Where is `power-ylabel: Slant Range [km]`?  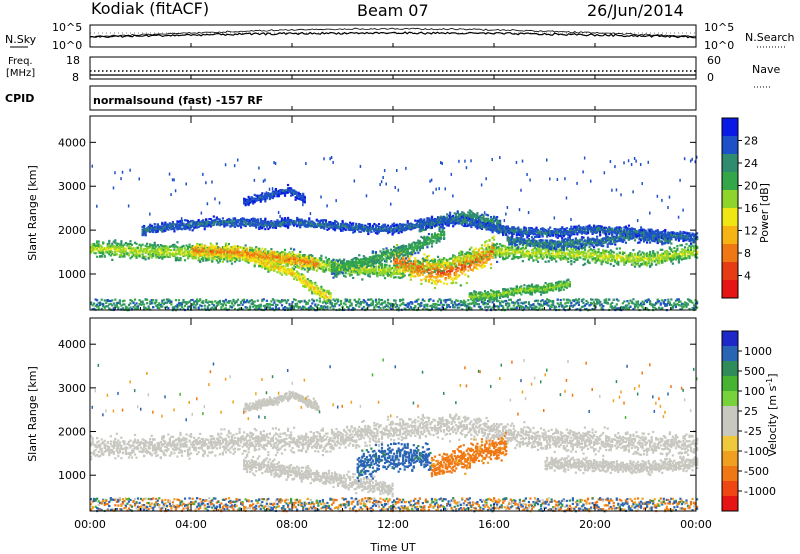
power-ylabel: Slant Range [km] is located at coordinates (32, 213).